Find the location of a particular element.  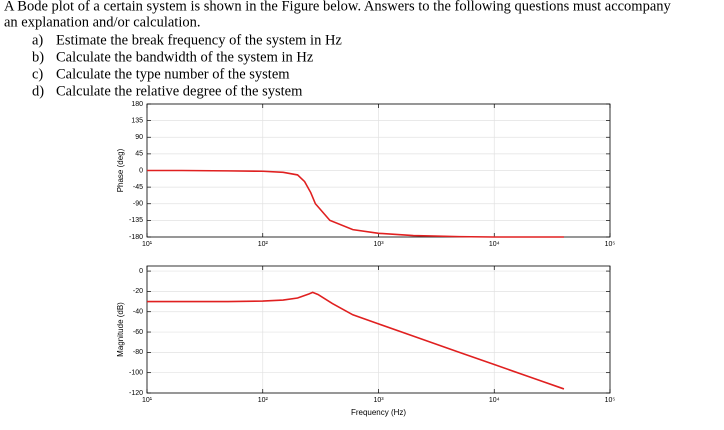

y-tick-label: -40 is located at coordinates (138, 312).